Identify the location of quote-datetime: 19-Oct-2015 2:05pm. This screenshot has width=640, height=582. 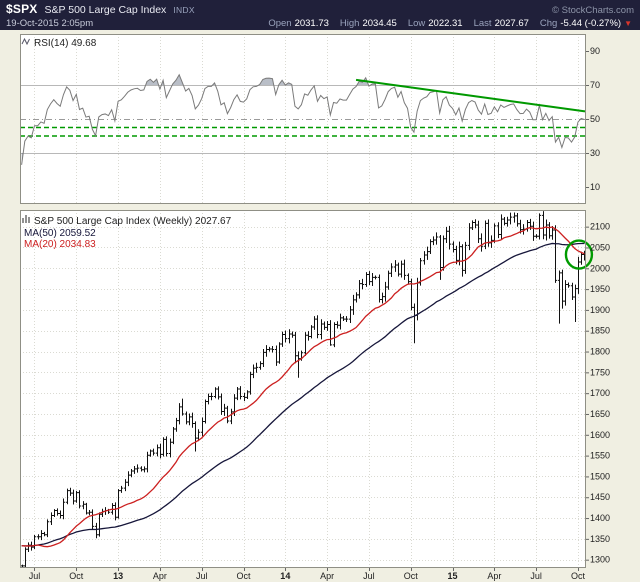
(50, 23).